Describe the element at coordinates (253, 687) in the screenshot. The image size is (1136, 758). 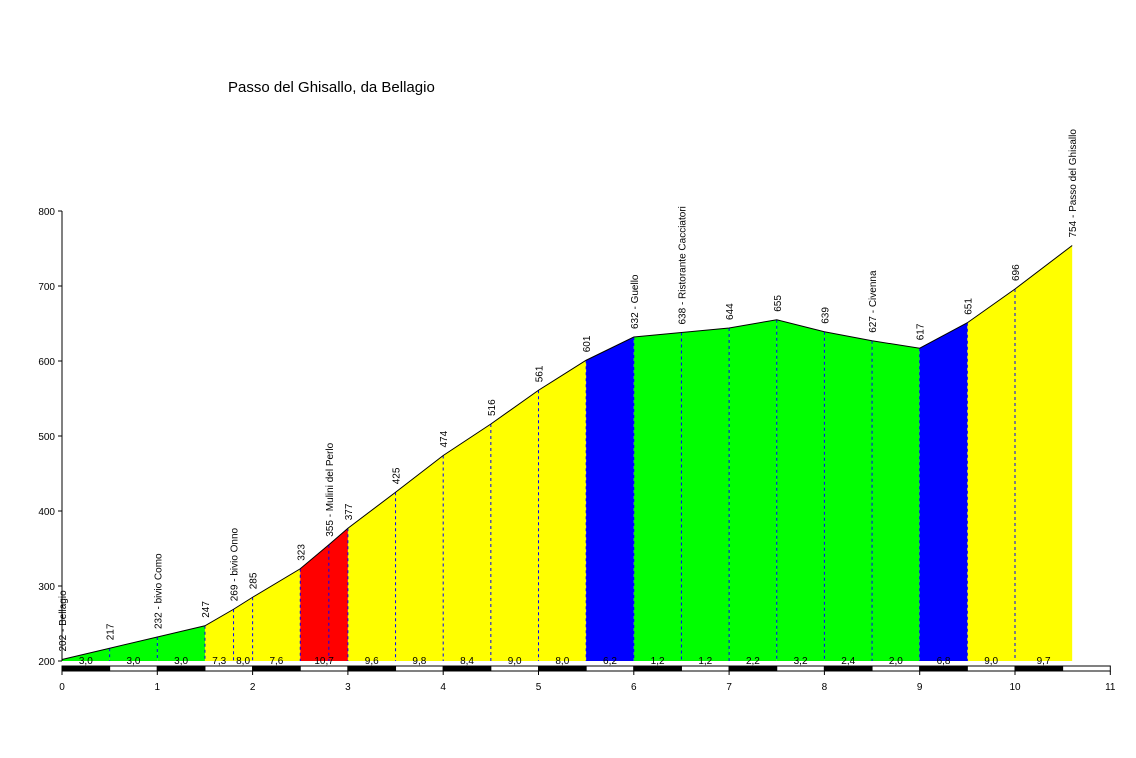
I see `x-tick-label: 2` at that location.